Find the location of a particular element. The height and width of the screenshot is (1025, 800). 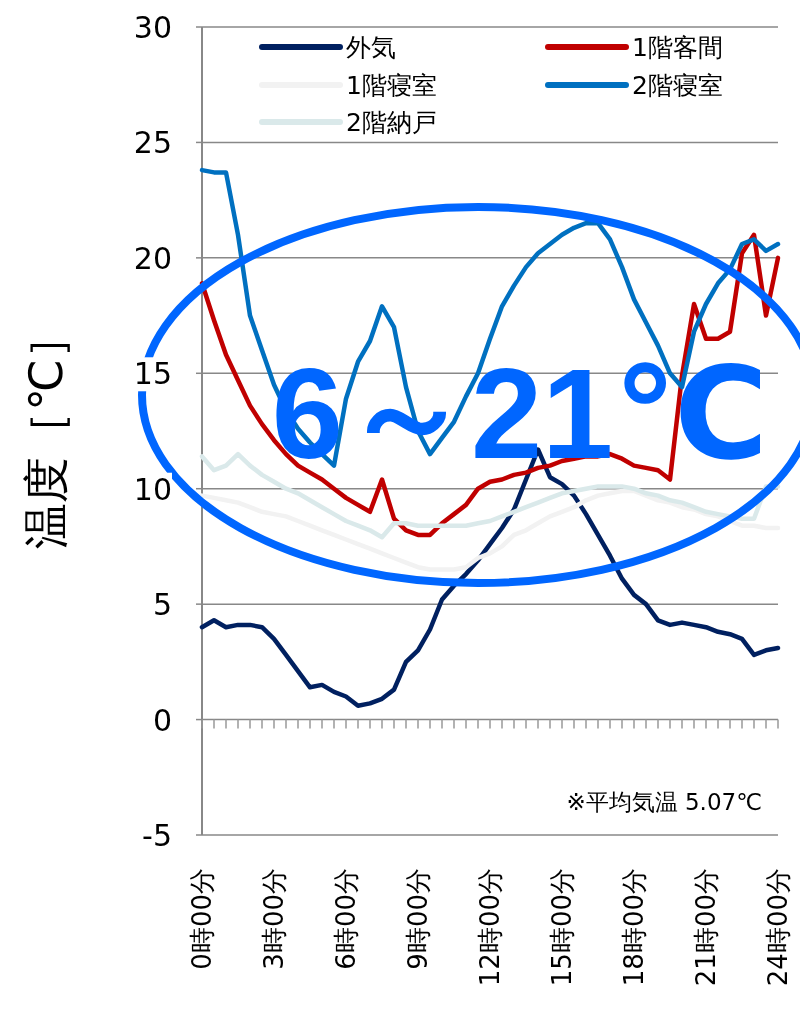

y-tick-label: -5 is located at coordinates (157, 835).